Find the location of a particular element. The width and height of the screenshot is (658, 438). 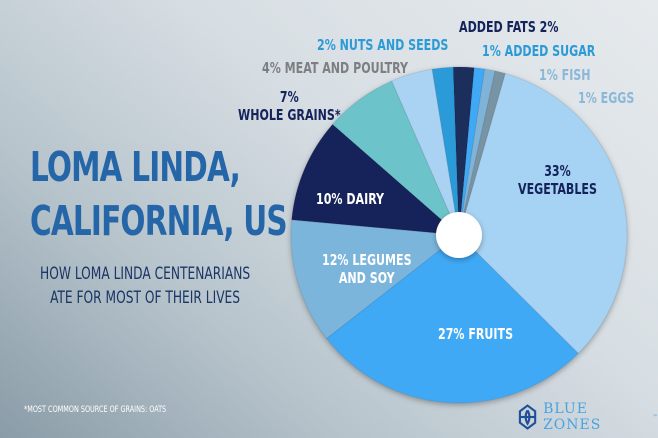

blue-zones-logo: BLUE ZONES ™ is located at coordinates (588, 417).